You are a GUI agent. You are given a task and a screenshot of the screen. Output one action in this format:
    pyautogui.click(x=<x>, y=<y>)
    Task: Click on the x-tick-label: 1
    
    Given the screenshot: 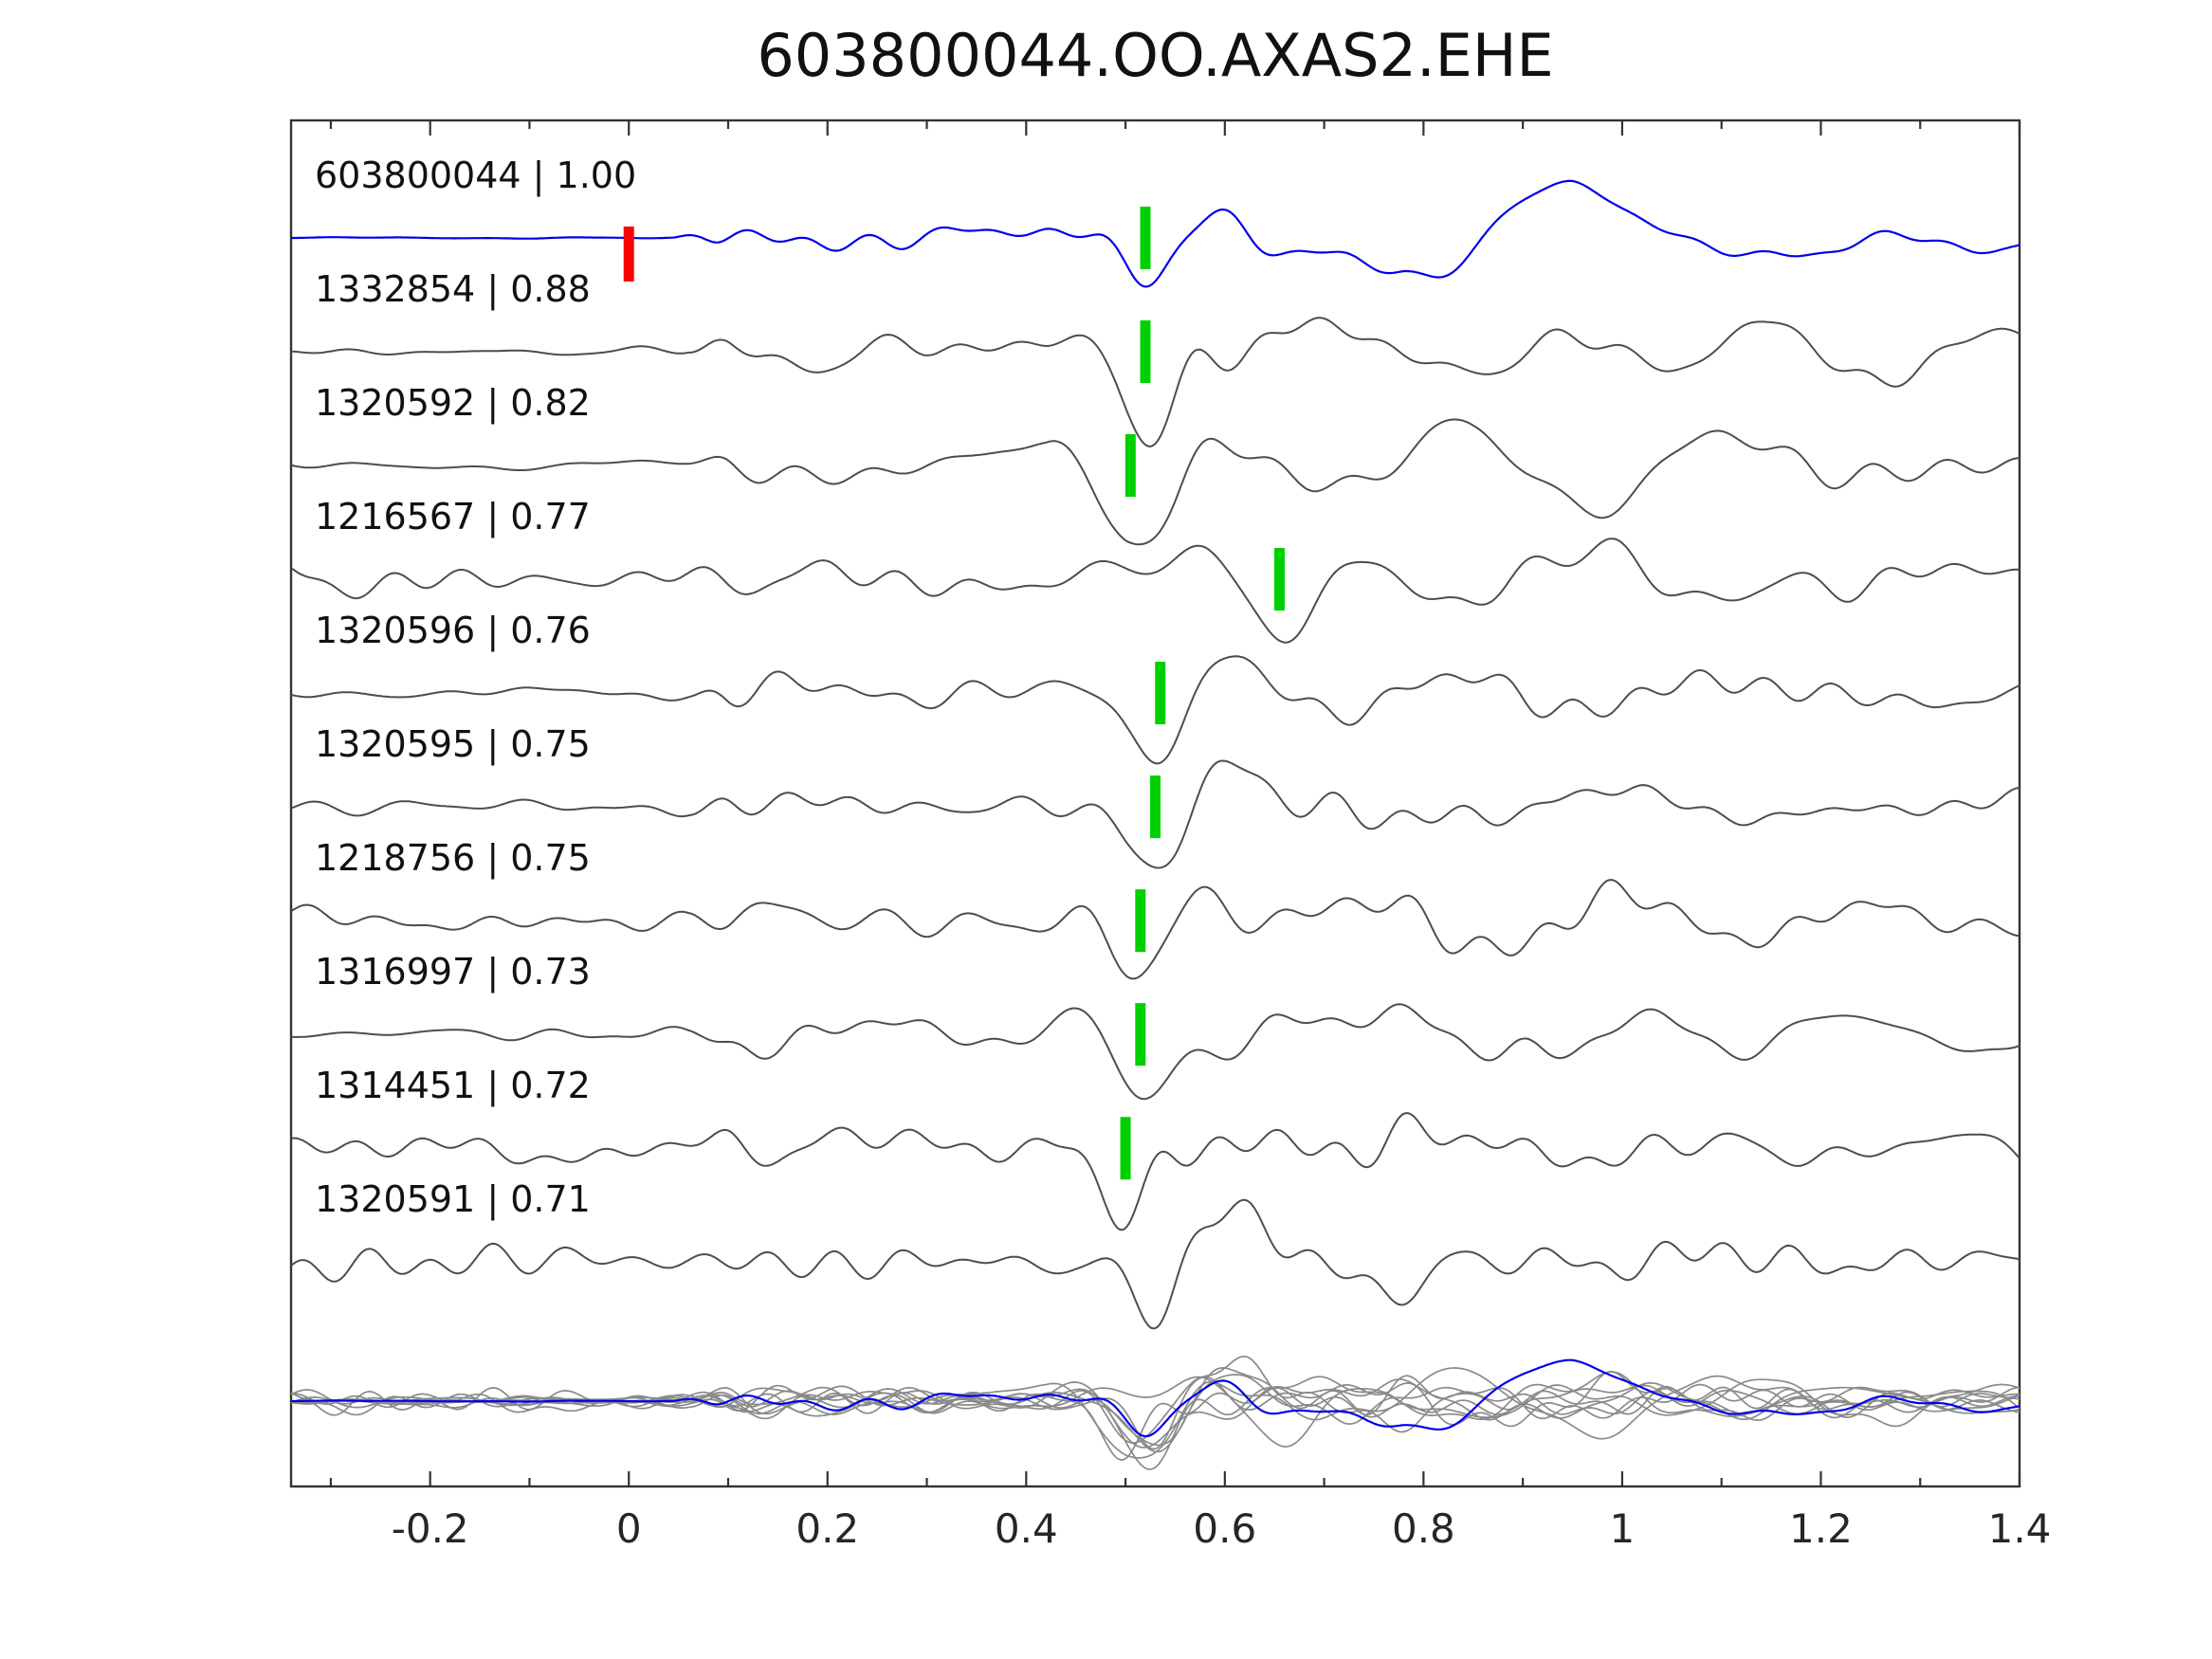 What is the action you would take?
    pyautogui.click(x=1622, y=1528)
    